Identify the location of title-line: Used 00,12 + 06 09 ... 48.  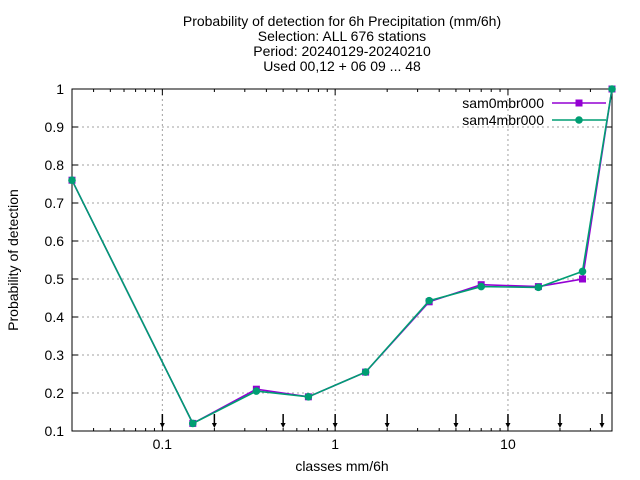
(342, 66).